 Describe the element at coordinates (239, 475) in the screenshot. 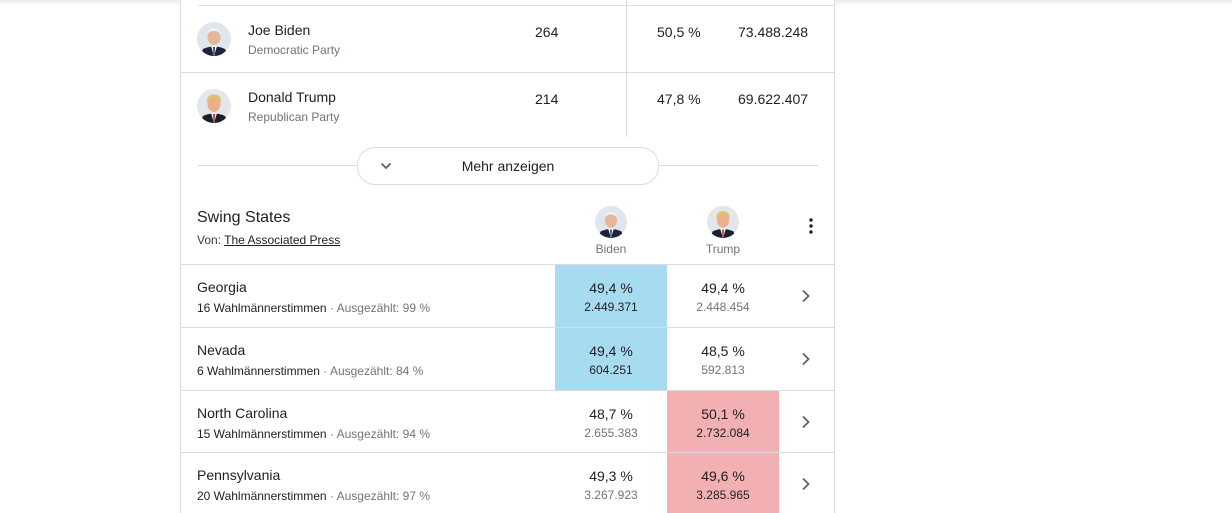

I see `state-name: Pennsylvania` at that location.